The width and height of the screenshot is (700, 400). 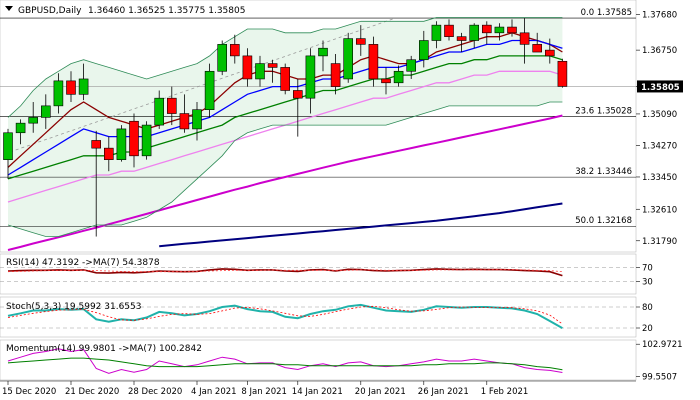 I want to click on x-tick-label: 4 Jan 2021, so click(x=214, y=392).